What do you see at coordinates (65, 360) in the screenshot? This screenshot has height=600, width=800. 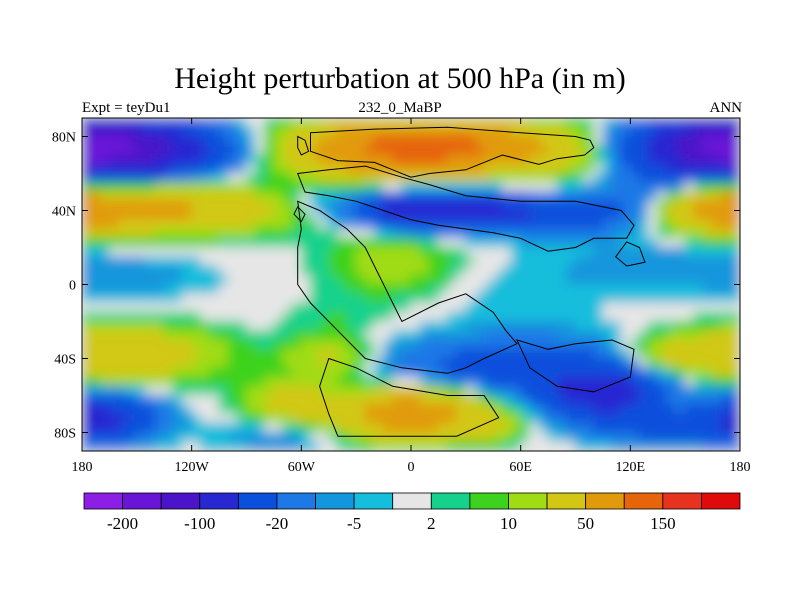 I see `y-tick-label: 40S` at bounding box center [65, 360].